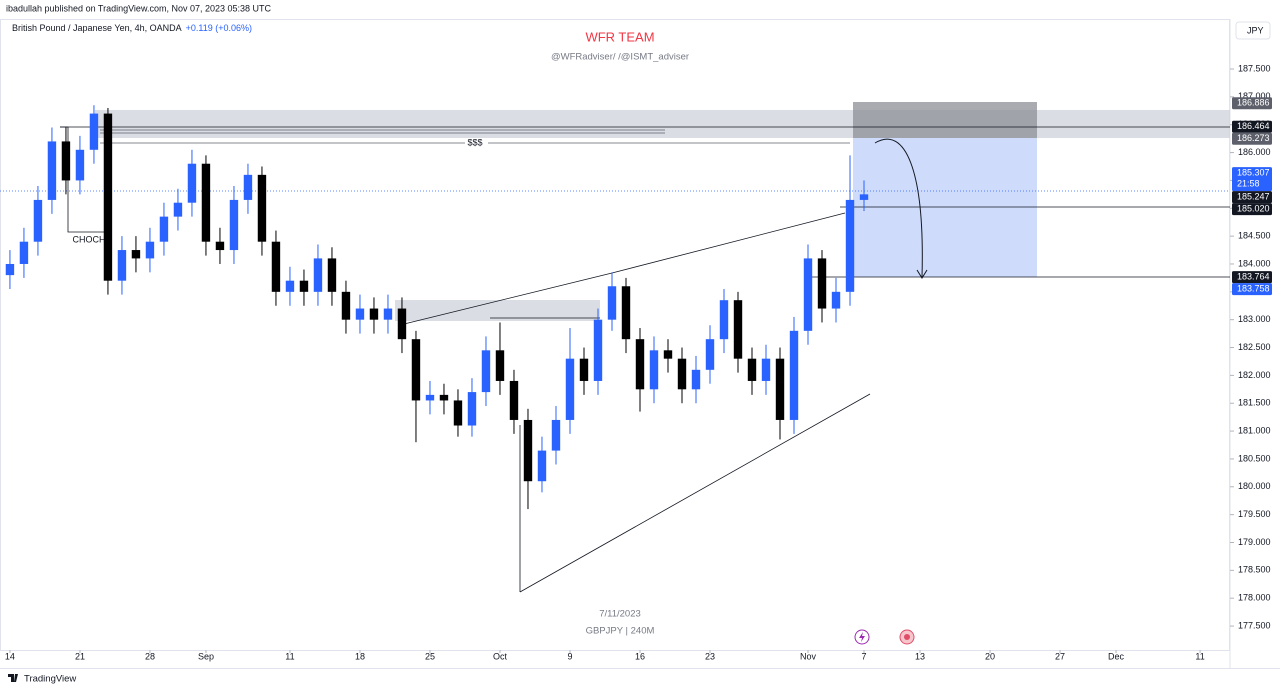 This screenshot has height=691, width=1280. What do you see at coordinates (1254, 430) in the screenshot?
I see `y-tick-label: 181.000` at bounding box center [1254, 430].